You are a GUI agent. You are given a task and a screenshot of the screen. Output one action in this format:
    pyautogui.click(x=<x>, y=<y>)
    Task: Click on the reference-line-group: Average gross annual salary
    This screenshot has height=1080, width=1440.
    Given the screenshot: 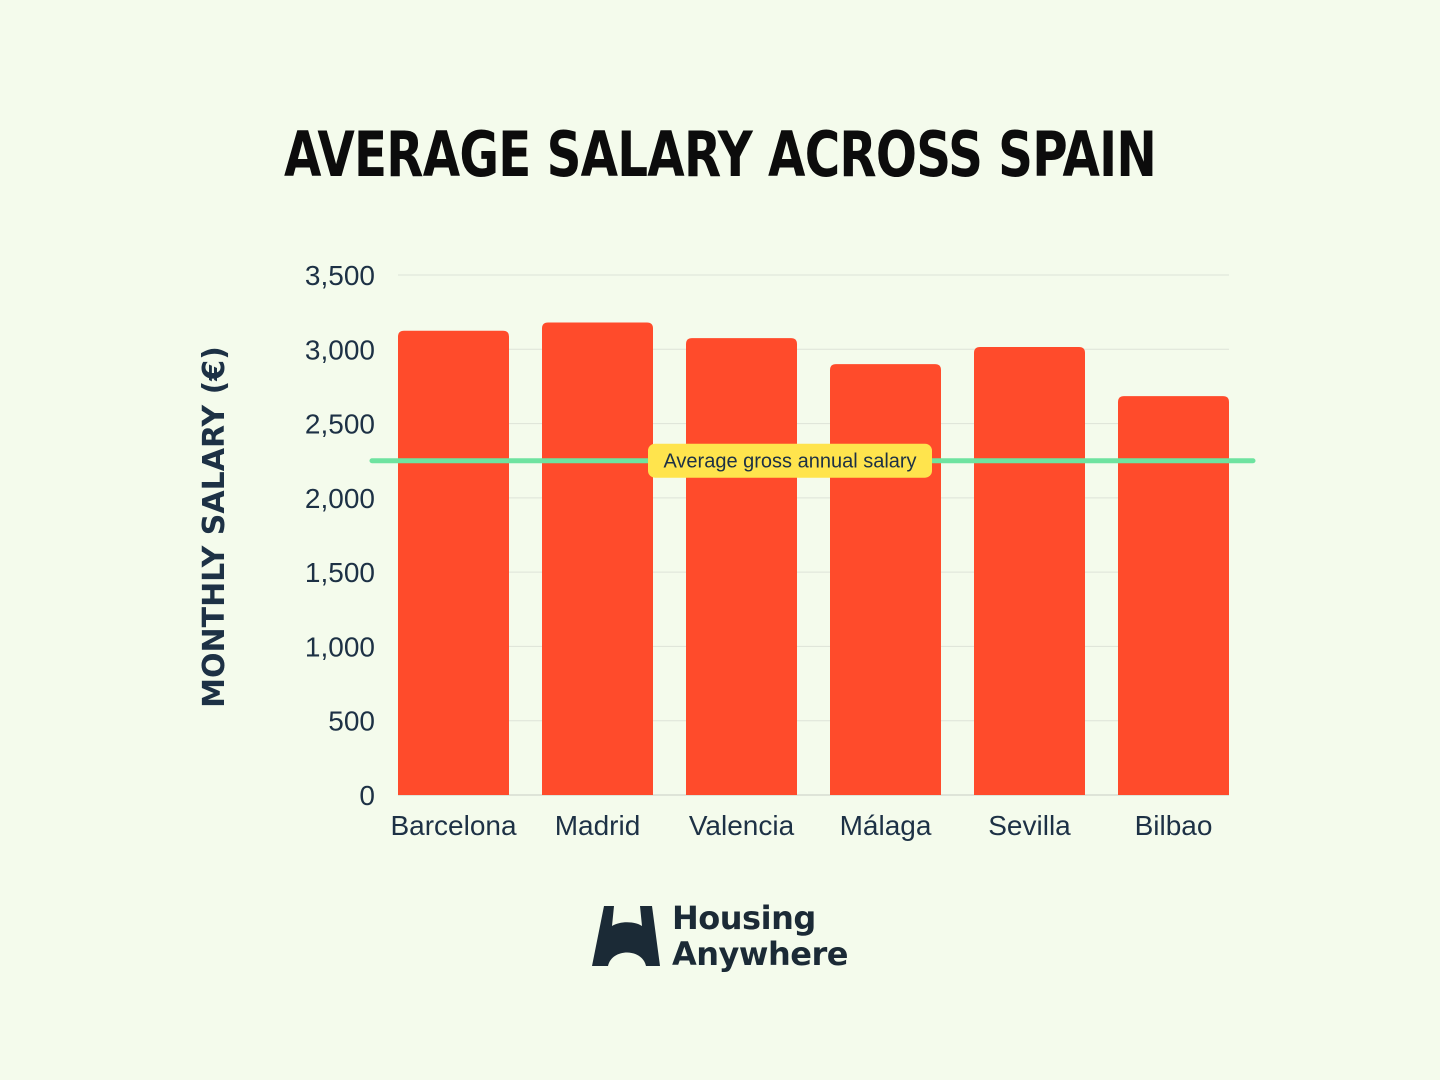 What is the action you would take?
    pyautogui.click(x=812, y=460)
    